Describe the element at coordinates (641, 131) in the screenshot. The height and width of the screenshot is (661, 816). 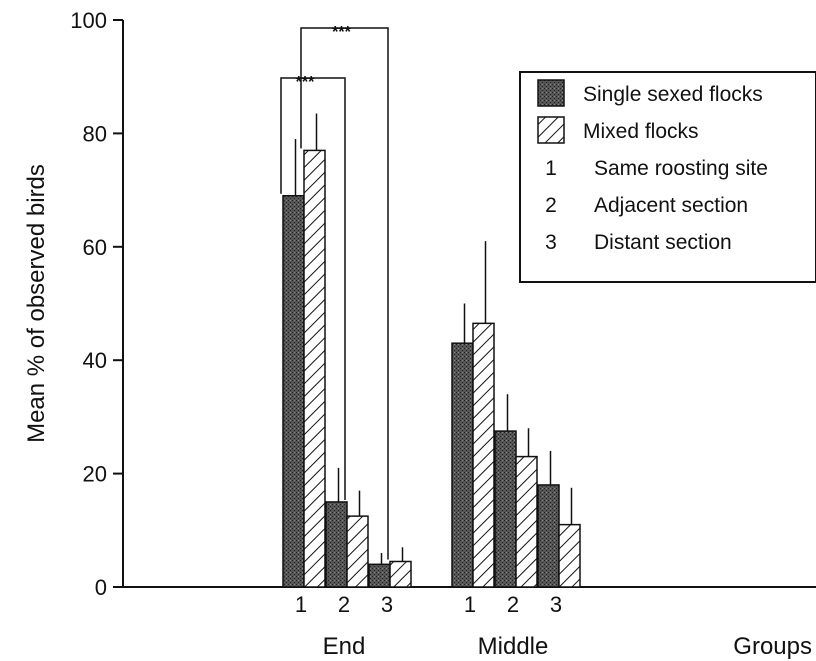
I see `legend-label: Mixed flocks` at that location.